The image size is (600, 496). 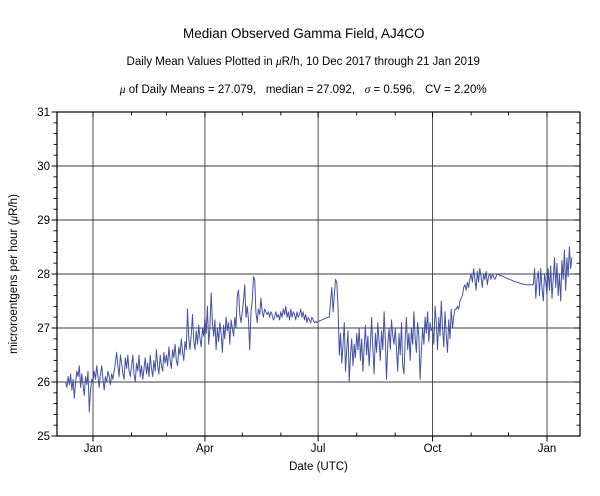 I want to click on y-tick-label: 28, so click(x=43, y=275).